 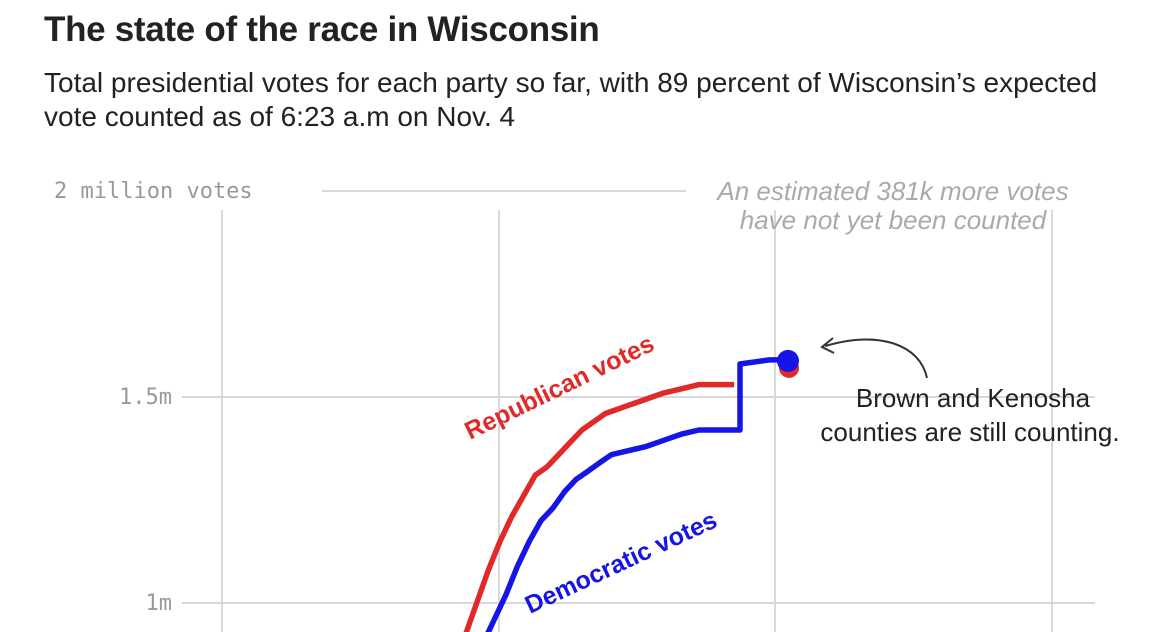 What do you see at coordinates (153, 191) in the screenshot?
I see `y-tick-label: 2 million votes` at bounding box center [153, 191].